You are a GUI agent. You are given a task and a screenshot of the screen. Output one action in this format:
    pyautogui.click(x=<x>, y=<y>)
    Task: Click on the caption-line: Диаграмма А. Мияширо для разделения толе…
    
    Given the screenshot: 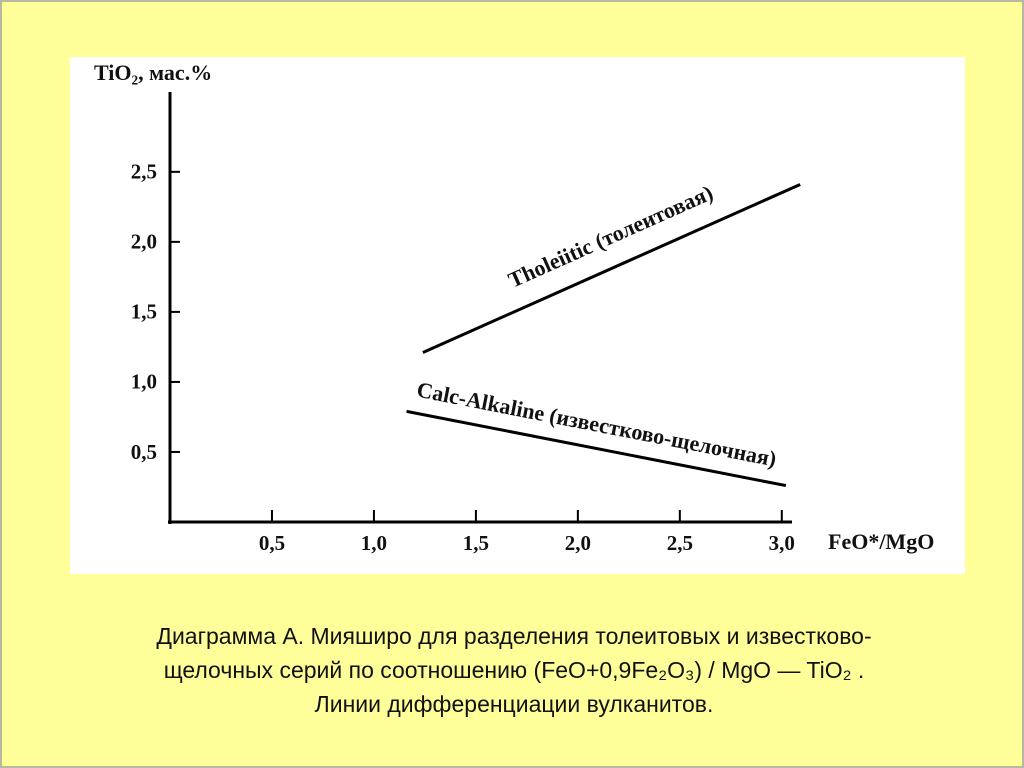 What is the action you would take?
    pyautogui.click(x=514, y=636)
    